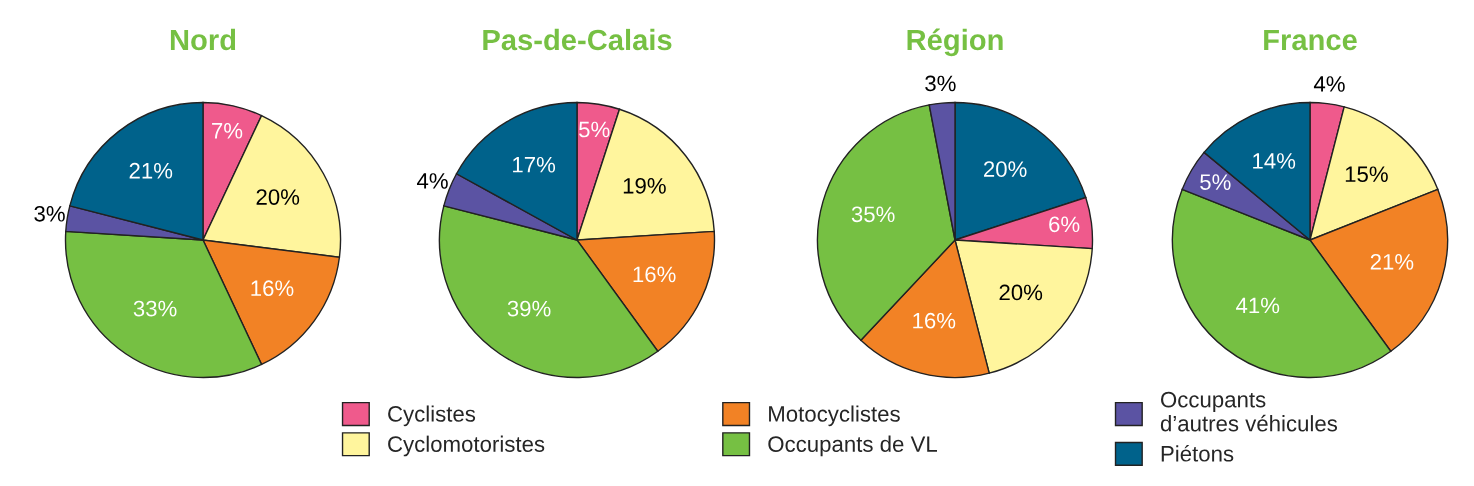 The width and height of the screenshot is (1474, 486). What do you see at coordinates (1064, 224) in the screenshot?
I see `data-label: 6%` at bounding box center [1064, 224].